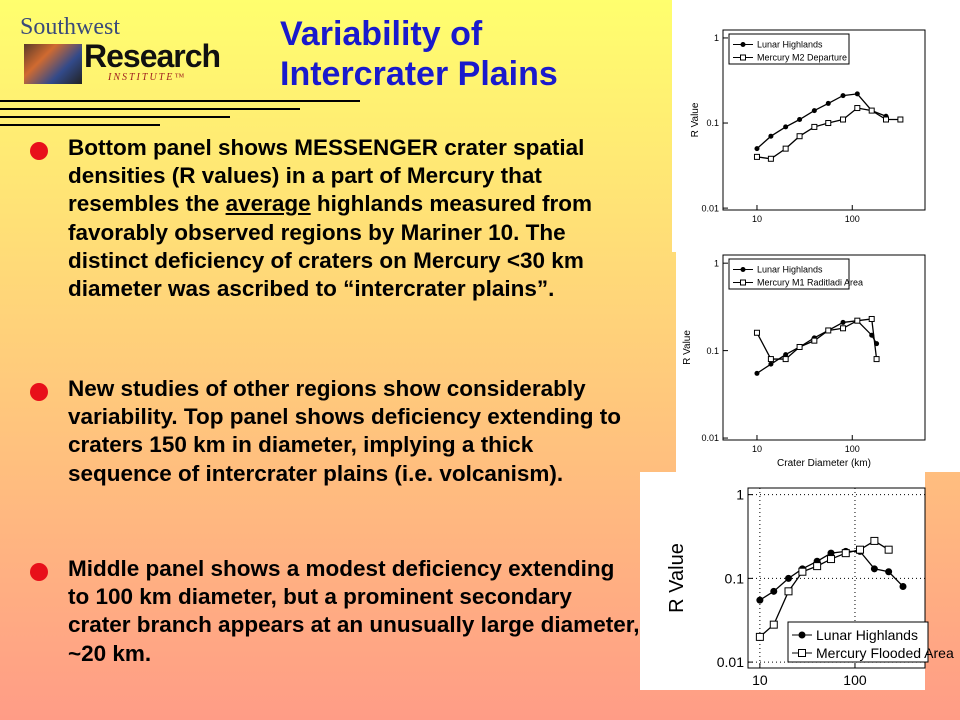 The width and height of the screenshot is (960, 720). What do you see at coordinates (381, 34) in the screenshot?
I see `title-line: Variability of` at bounding box center [381, 34].